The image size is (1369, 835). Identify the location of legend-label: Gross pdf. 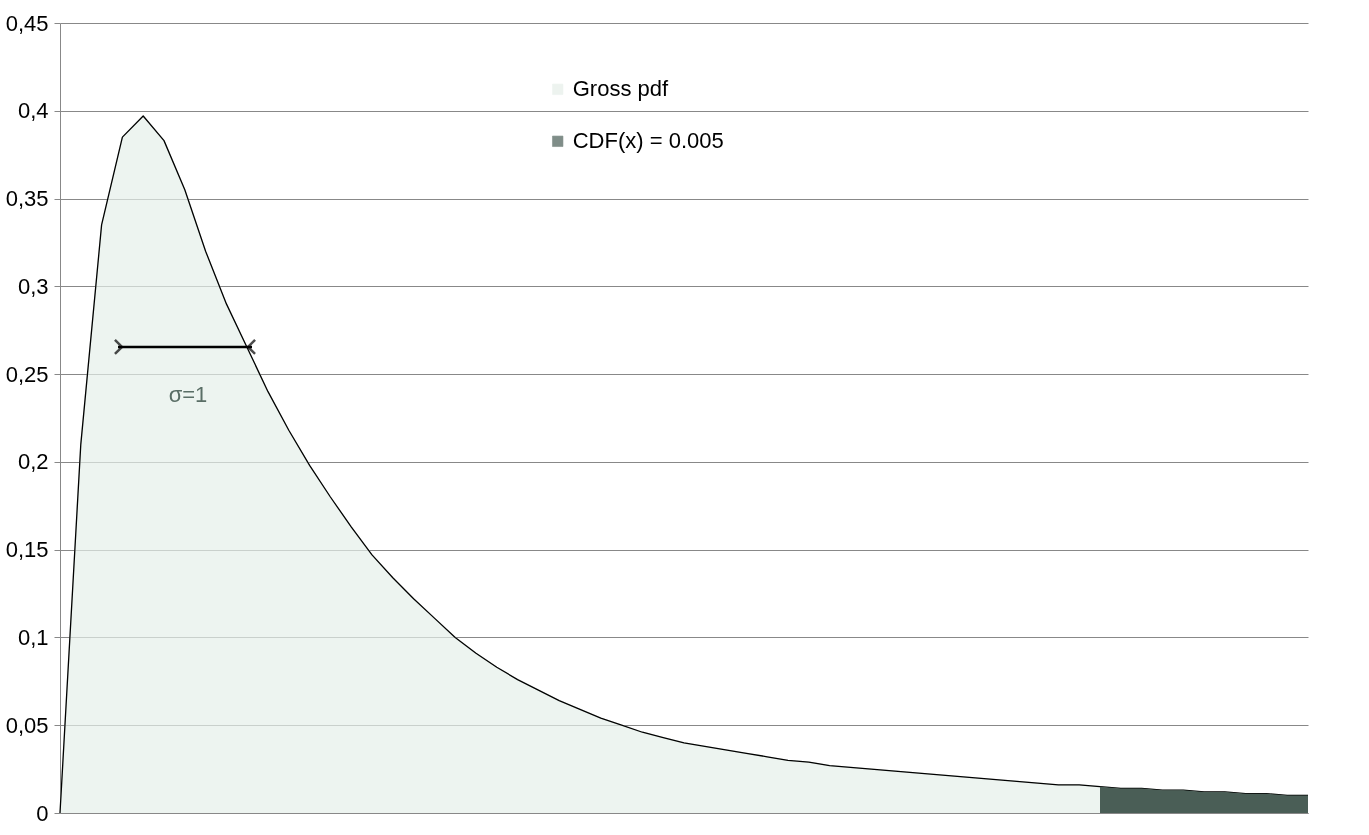
(620, 89).